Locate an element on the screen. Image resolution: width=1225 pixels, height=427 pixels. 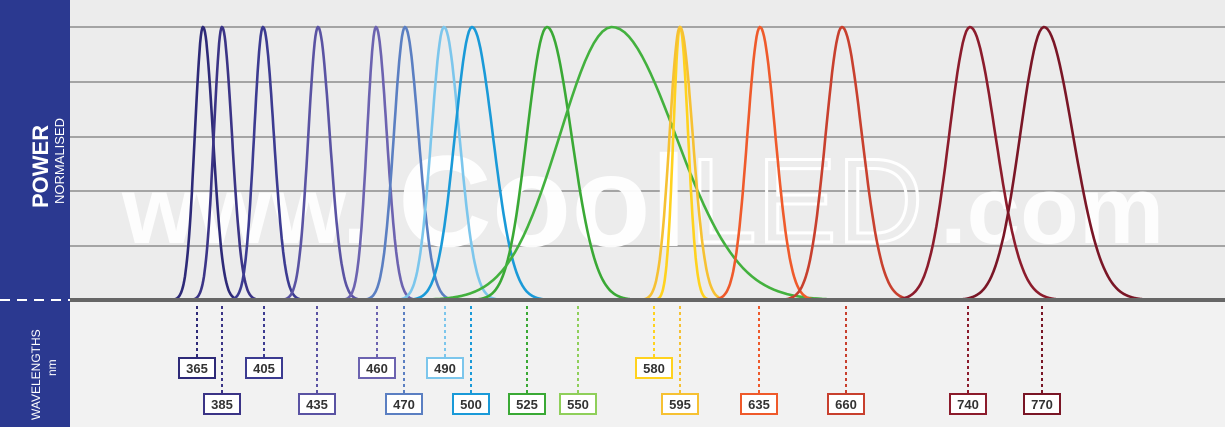
x-axis-subtitle: nm is located at coordinates (52, 367).